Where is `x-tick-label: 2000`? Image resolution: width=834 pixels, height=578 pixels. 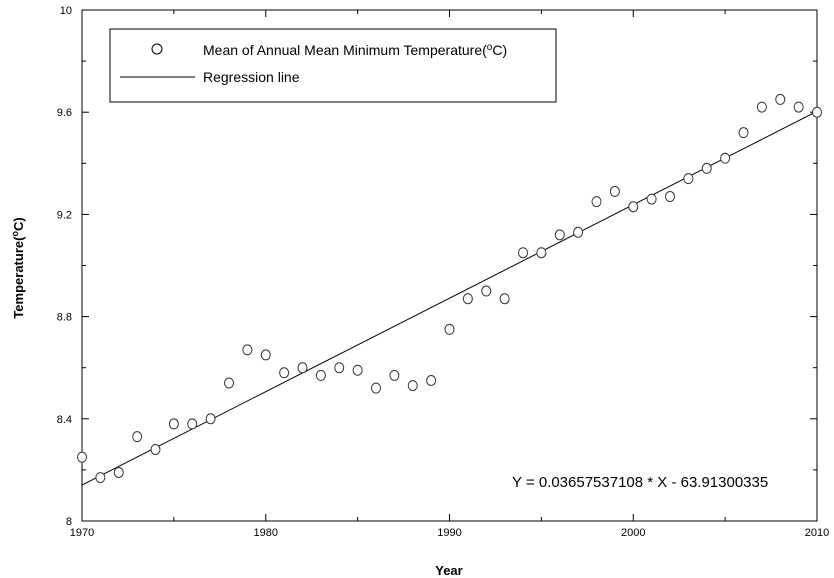 x-tick-label: 2000 is located at coordinates (633, 533).